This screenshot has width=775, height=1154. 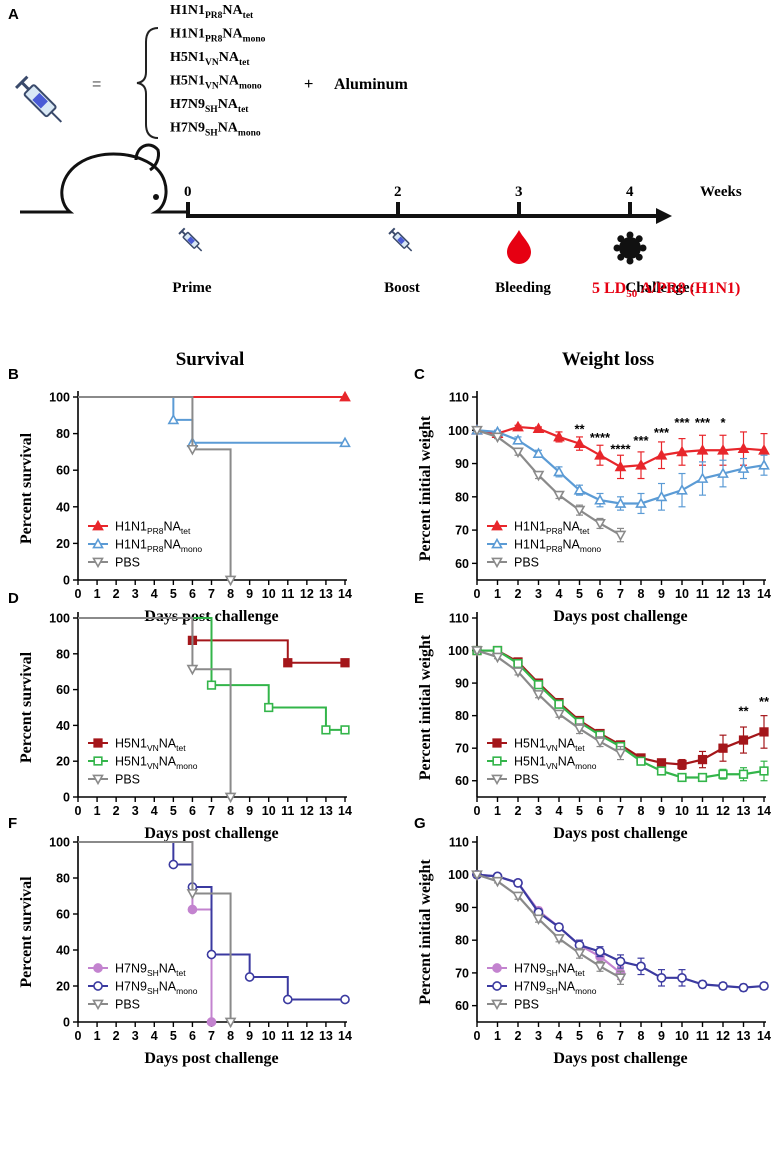 What do you see at coordinates (579, 594) in the screenshot?
I see `x-tick-label: 5` at bounding box center [579, 594].